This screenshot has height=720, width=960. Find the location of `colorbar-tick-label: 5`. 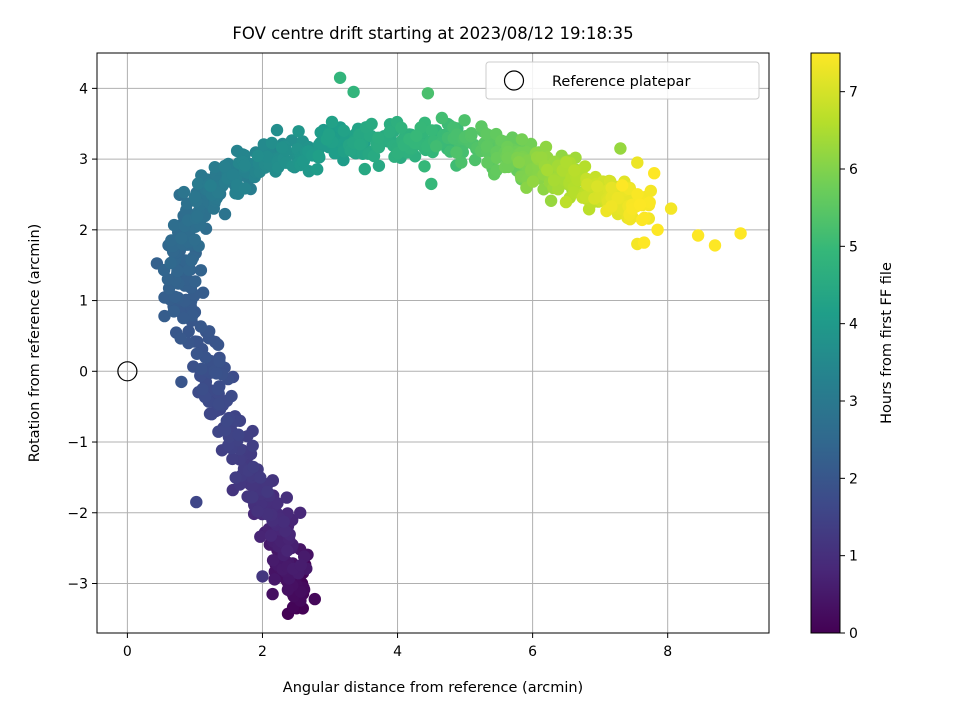

colorbar-tick-label: 5 is located at coordinates (853, 247).